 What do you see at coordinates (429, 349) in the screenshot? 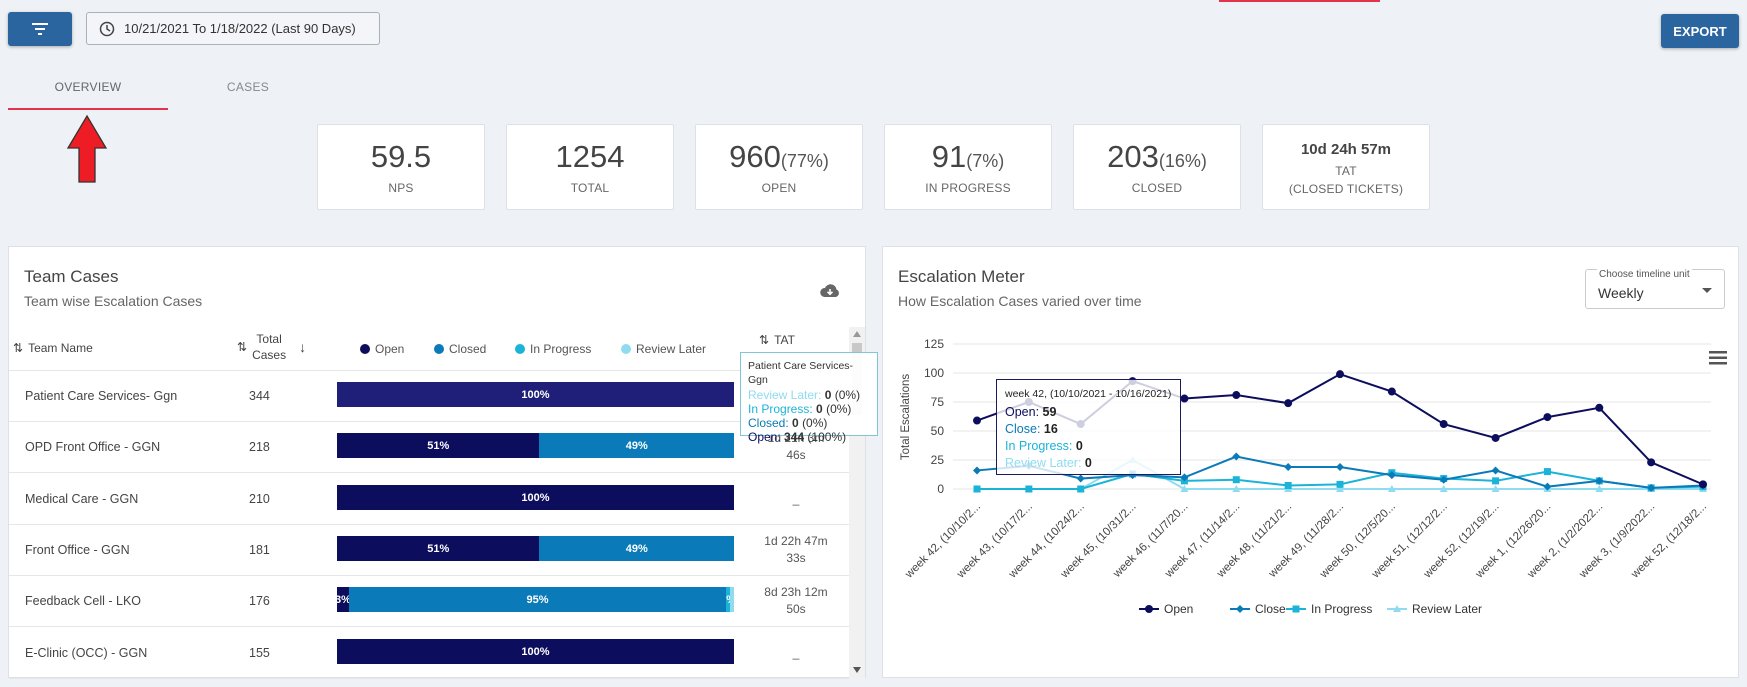
I see `team-table-header: ⇅ Team Name ⇅ Total Cases ↓ ⇅ TAT` at bounding box center [429, 349].